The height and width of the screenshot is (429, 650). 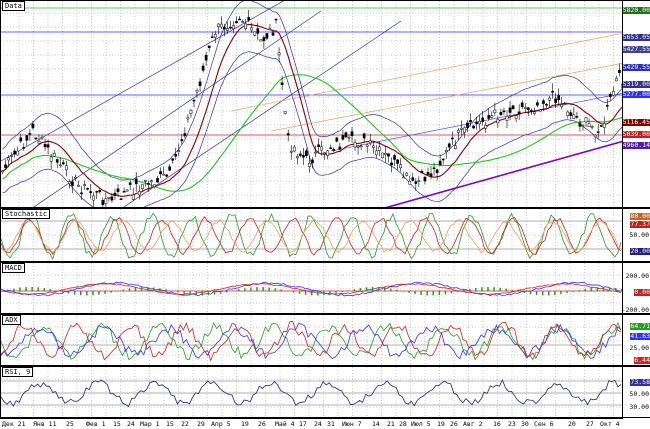 What do you see at coordinates (185, 424) in the screenshot?
I see `date-label: 22` at bounding box center [185, 424].